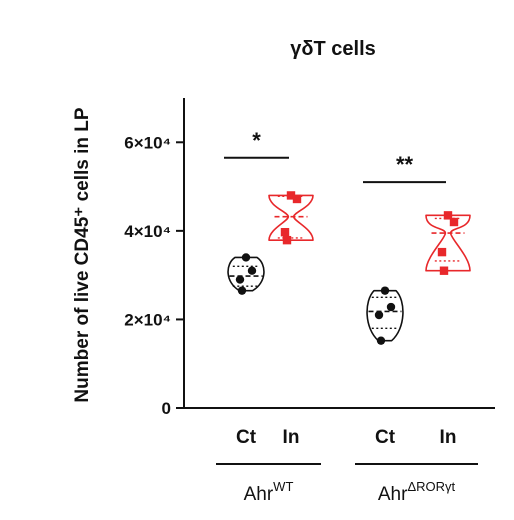  I want to click on y-tick-label: 6×10⁴, so click(147, 142).